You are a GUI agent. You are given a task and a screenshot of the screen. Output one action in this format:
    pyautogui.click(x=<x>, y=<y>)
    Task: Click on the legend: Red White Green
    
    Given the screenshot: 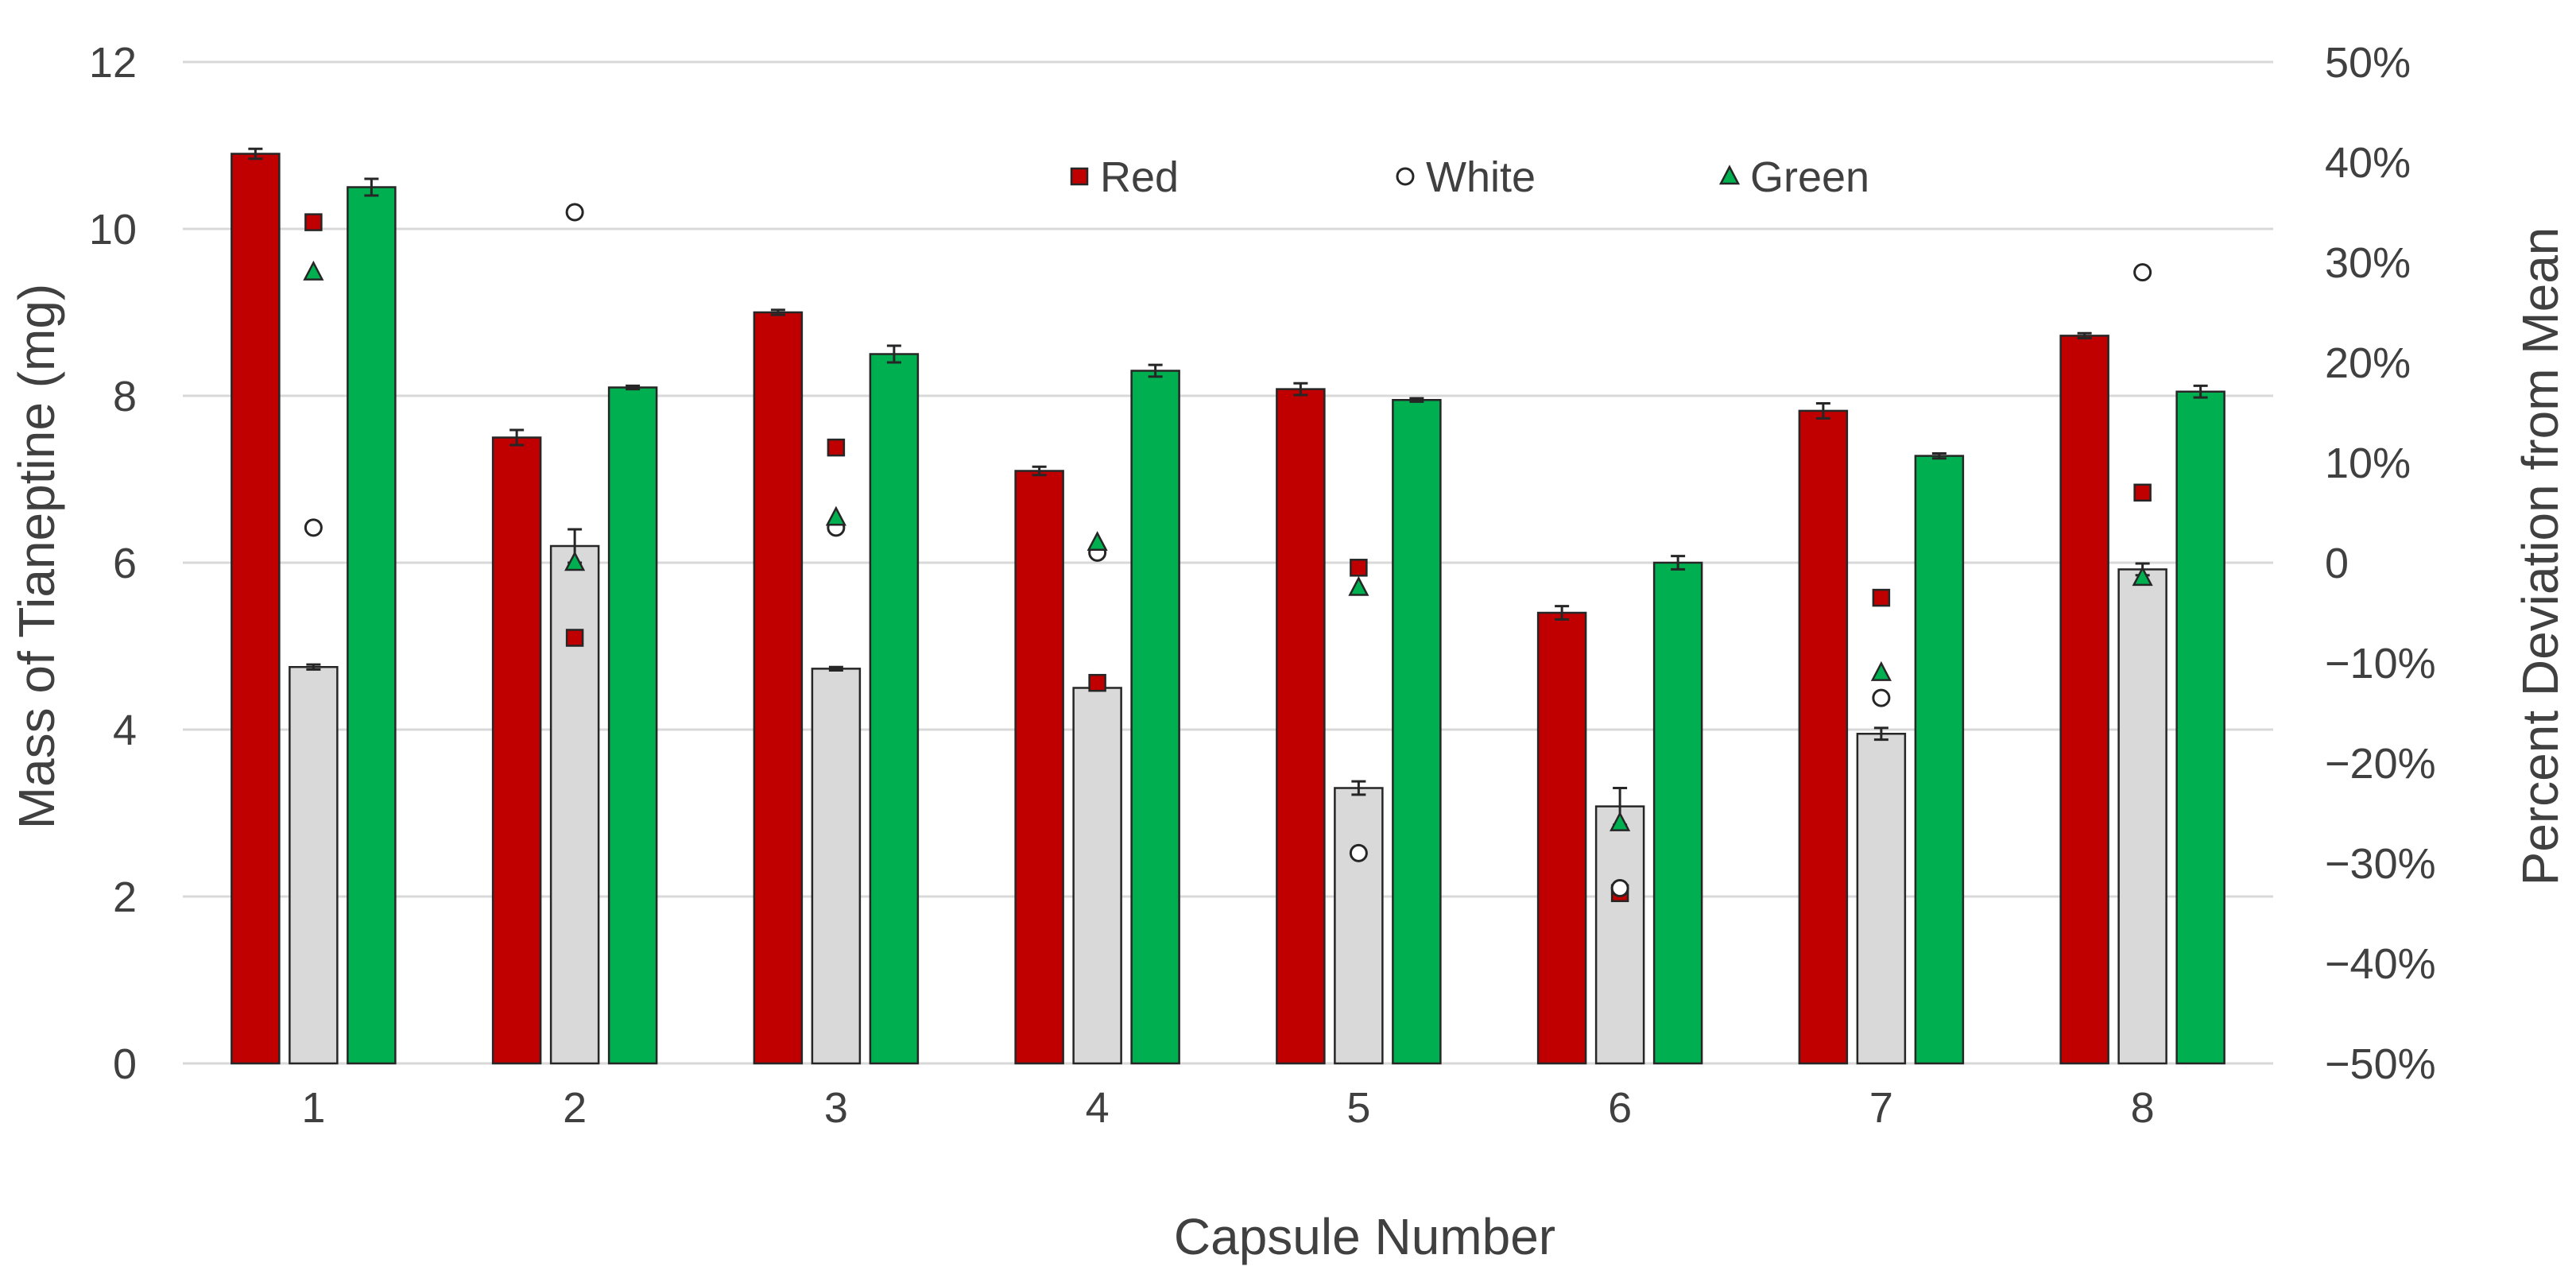 What is the action you would take?
    pyautogui.click(x=1469, y=177)
    